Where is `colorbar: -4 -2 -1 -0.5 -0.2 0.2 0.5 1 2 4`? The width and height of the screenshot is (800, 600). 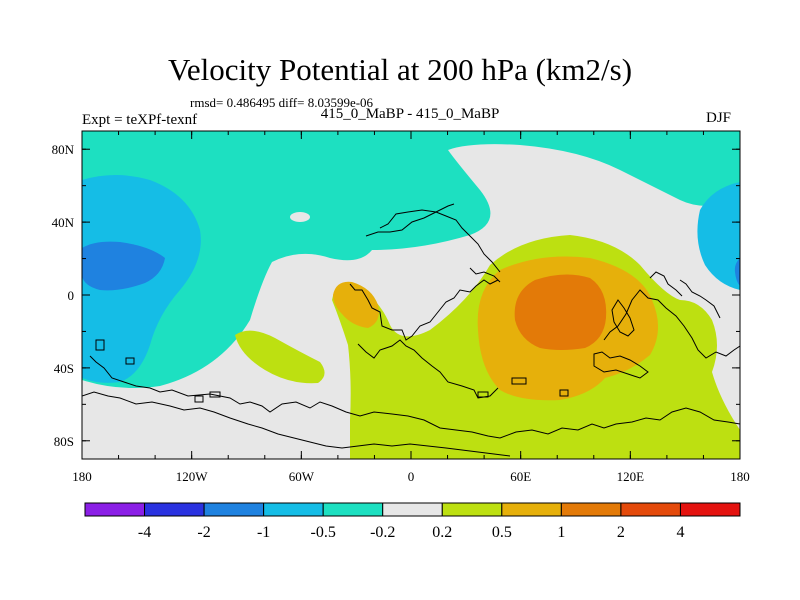 colorbar: -4 -2 -1 -0.5 -0.2 0.2 0.5 1 2 4 is located at coordinates (412, 521).